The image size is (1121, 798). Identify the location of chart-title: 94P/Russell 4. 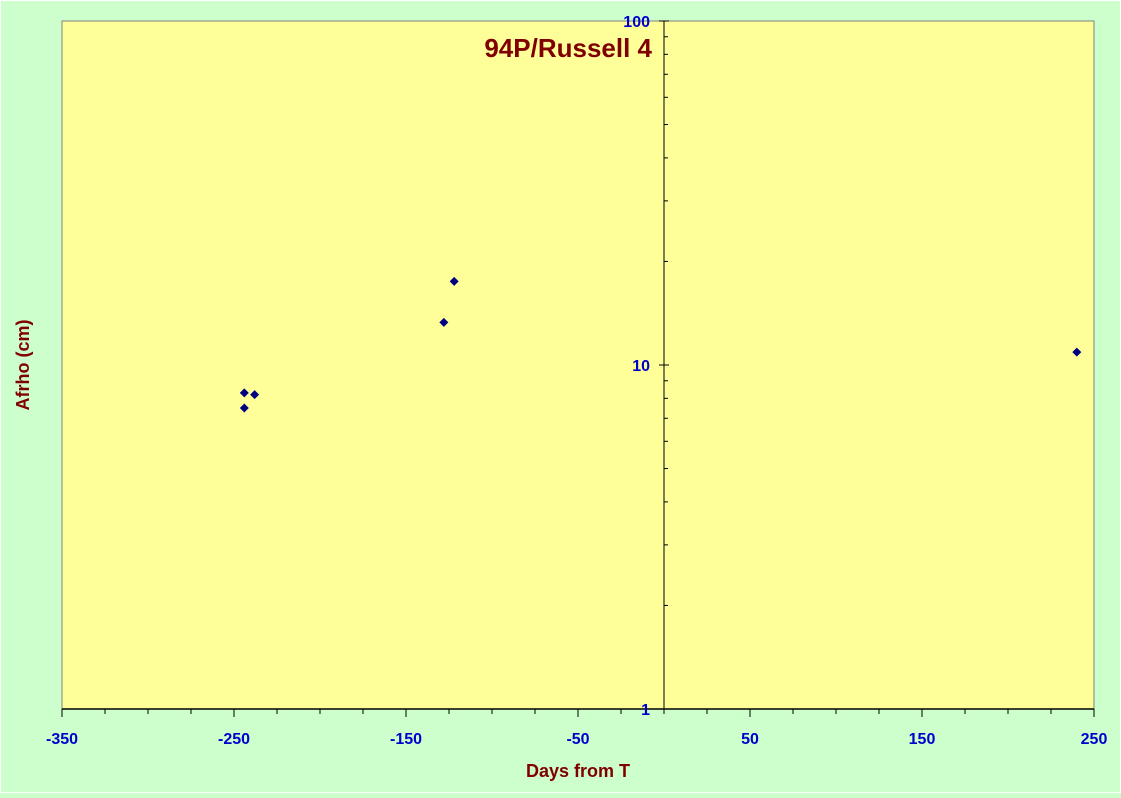
(568, 48).